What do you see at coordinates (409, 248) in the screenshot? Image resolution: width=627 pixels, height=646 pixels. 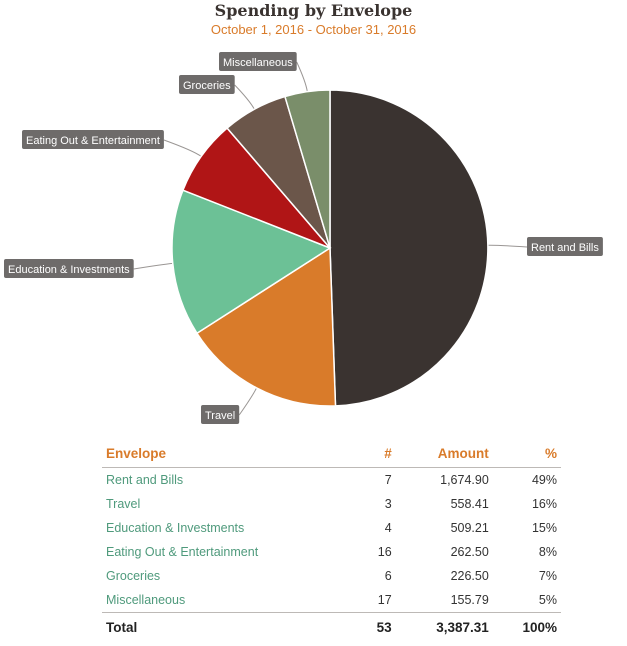 I see `pie-slice-rent-and-bills` at bounding box center [409, 248].